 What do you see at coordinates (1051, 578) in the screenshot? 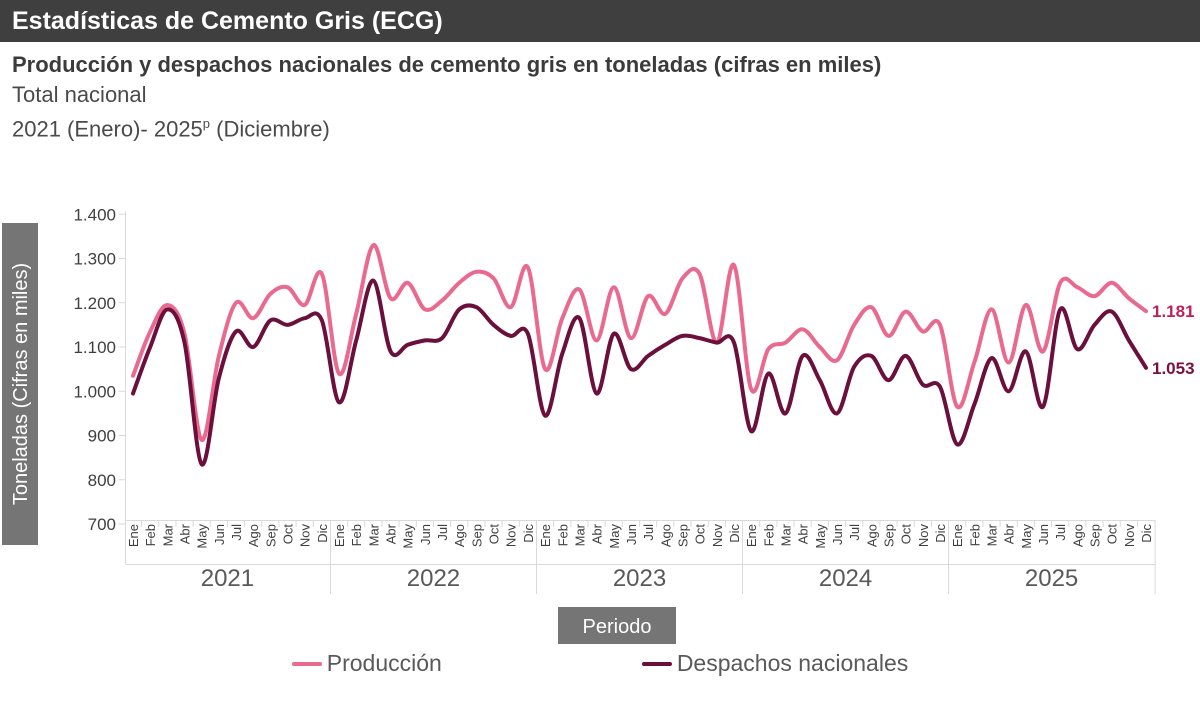
I see `year-label: 2025` at bounding box center [1051, 578].